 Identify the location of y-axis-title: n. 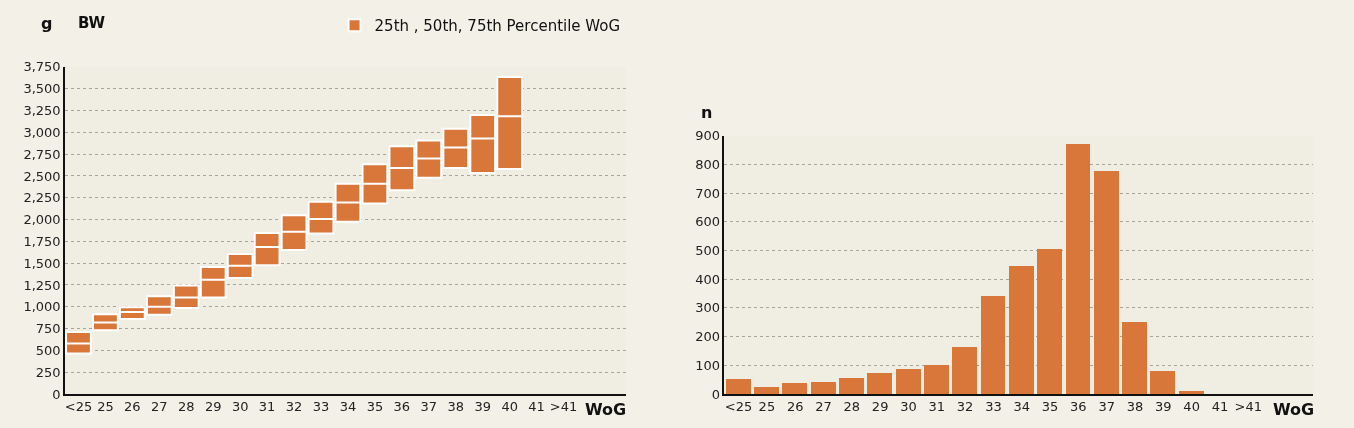
(707, 112).